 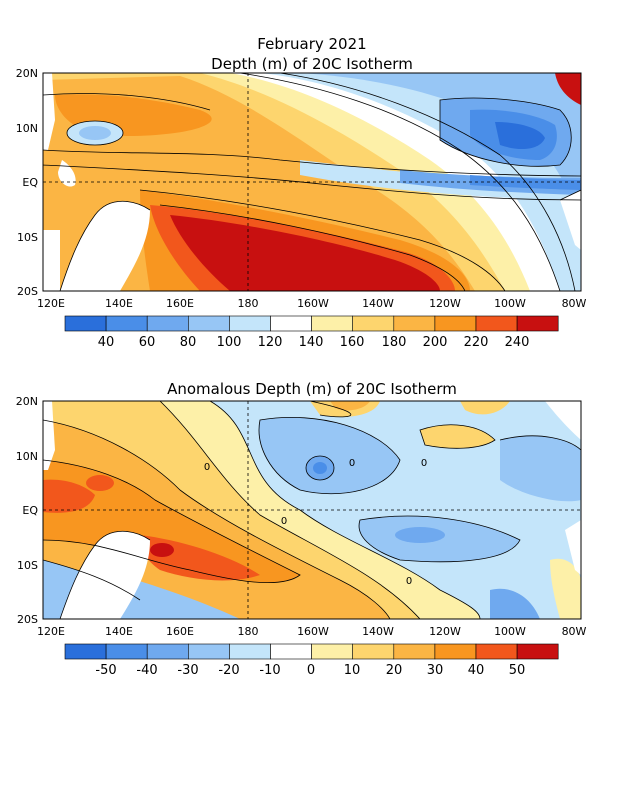 I want to click on colorbar-label: 220, so click(x=476, y=342).